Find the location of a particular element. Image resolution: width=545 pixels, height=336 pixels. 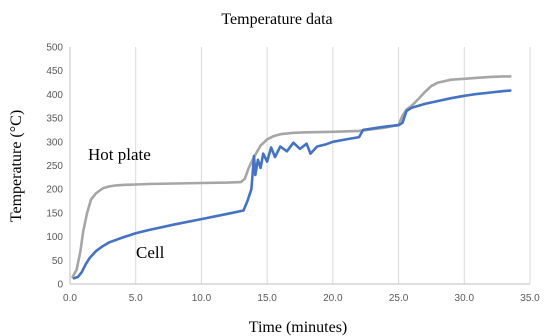

annotation-hot-plate: Hot plate is located at coordinates (119, 154).